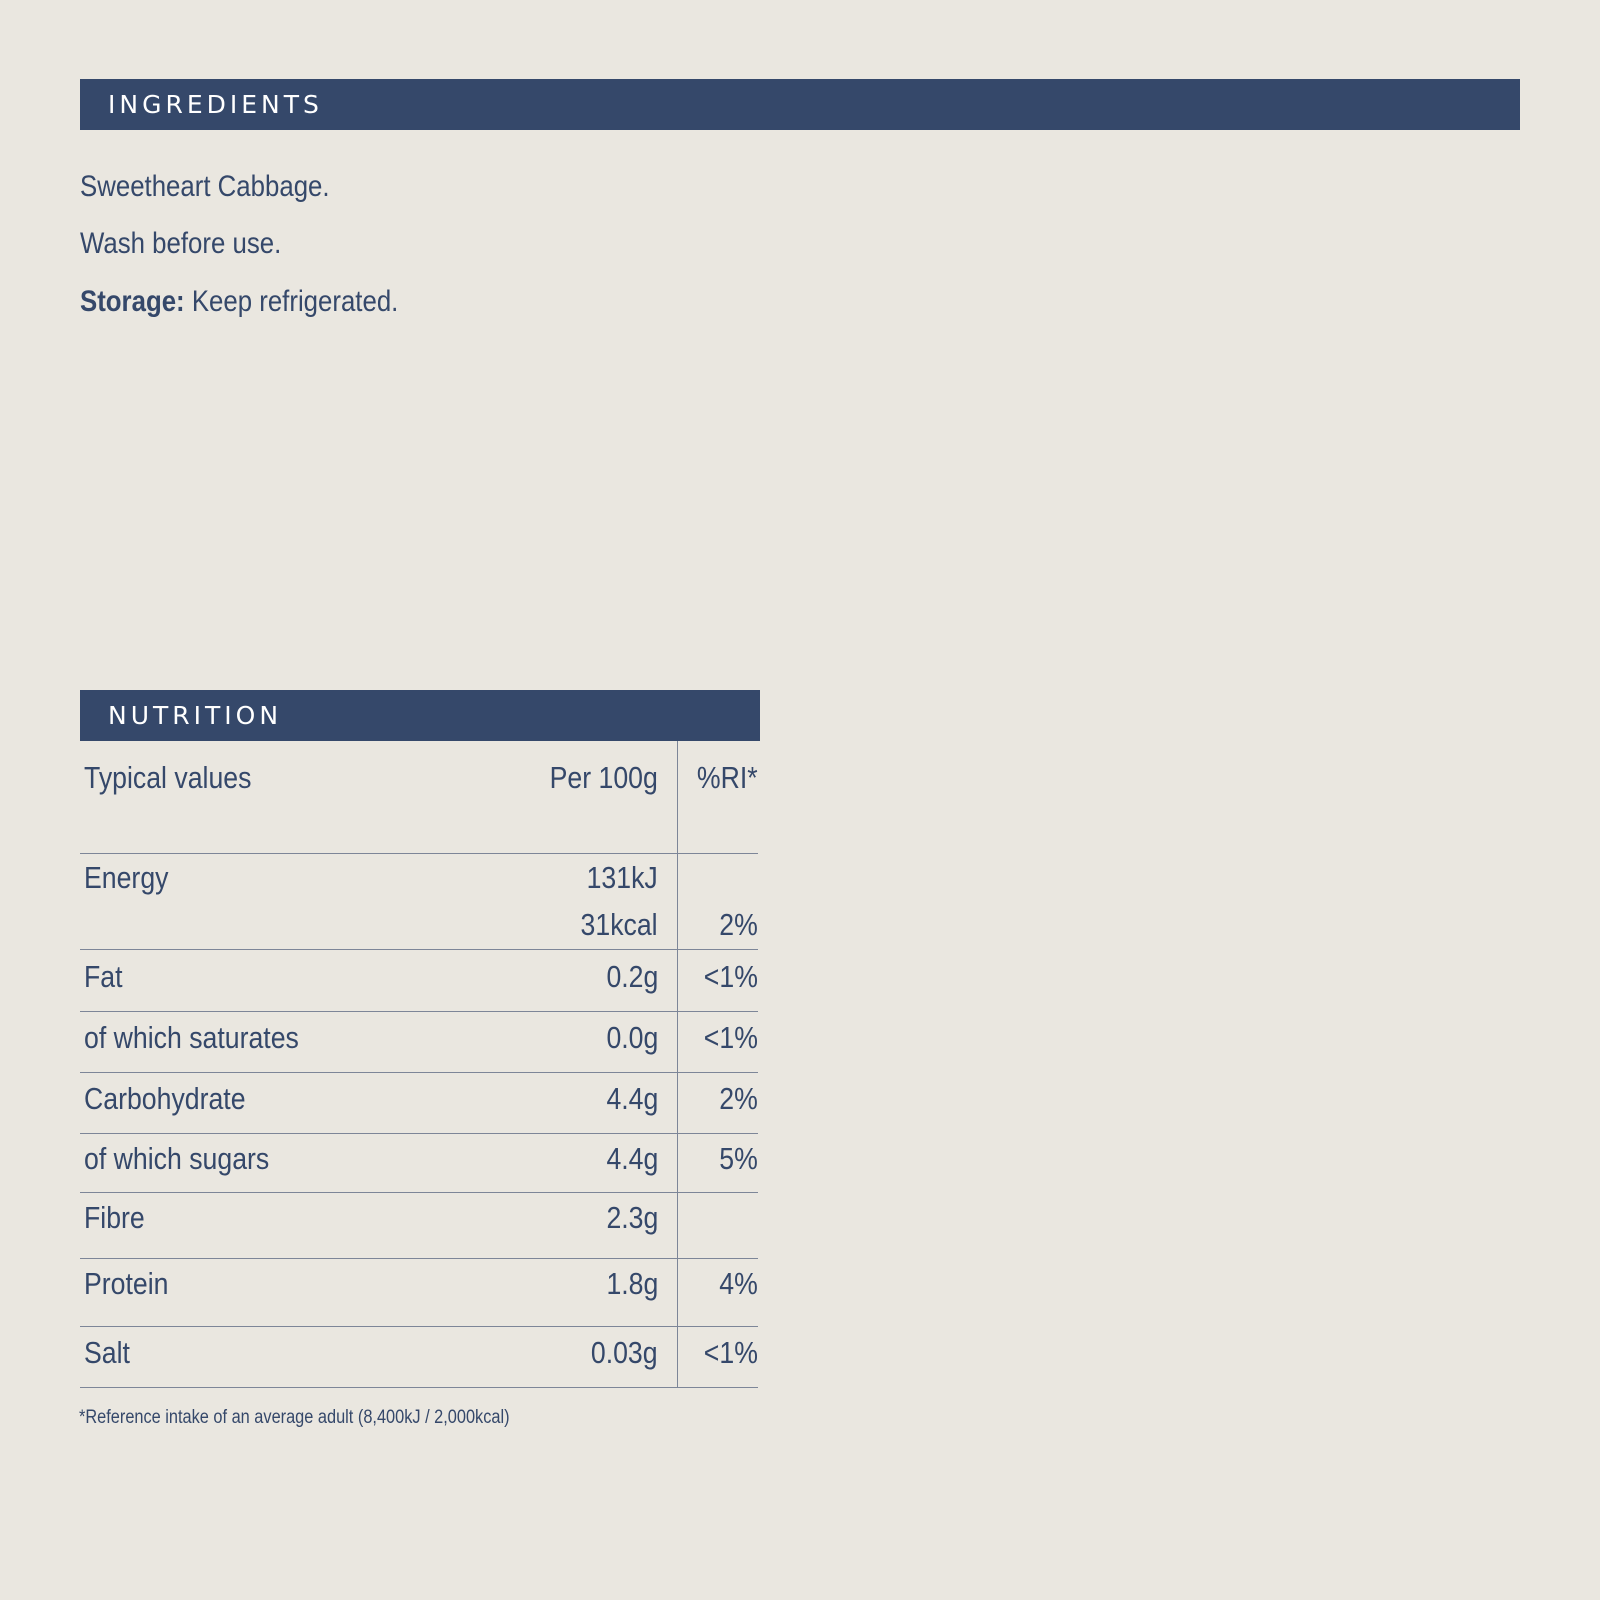 The width and height of the screenshot is (1600, 1600). Describe the element at coordinates (168, 777) in the screenshot. I see `header-typical-values: Typical values` at that location.